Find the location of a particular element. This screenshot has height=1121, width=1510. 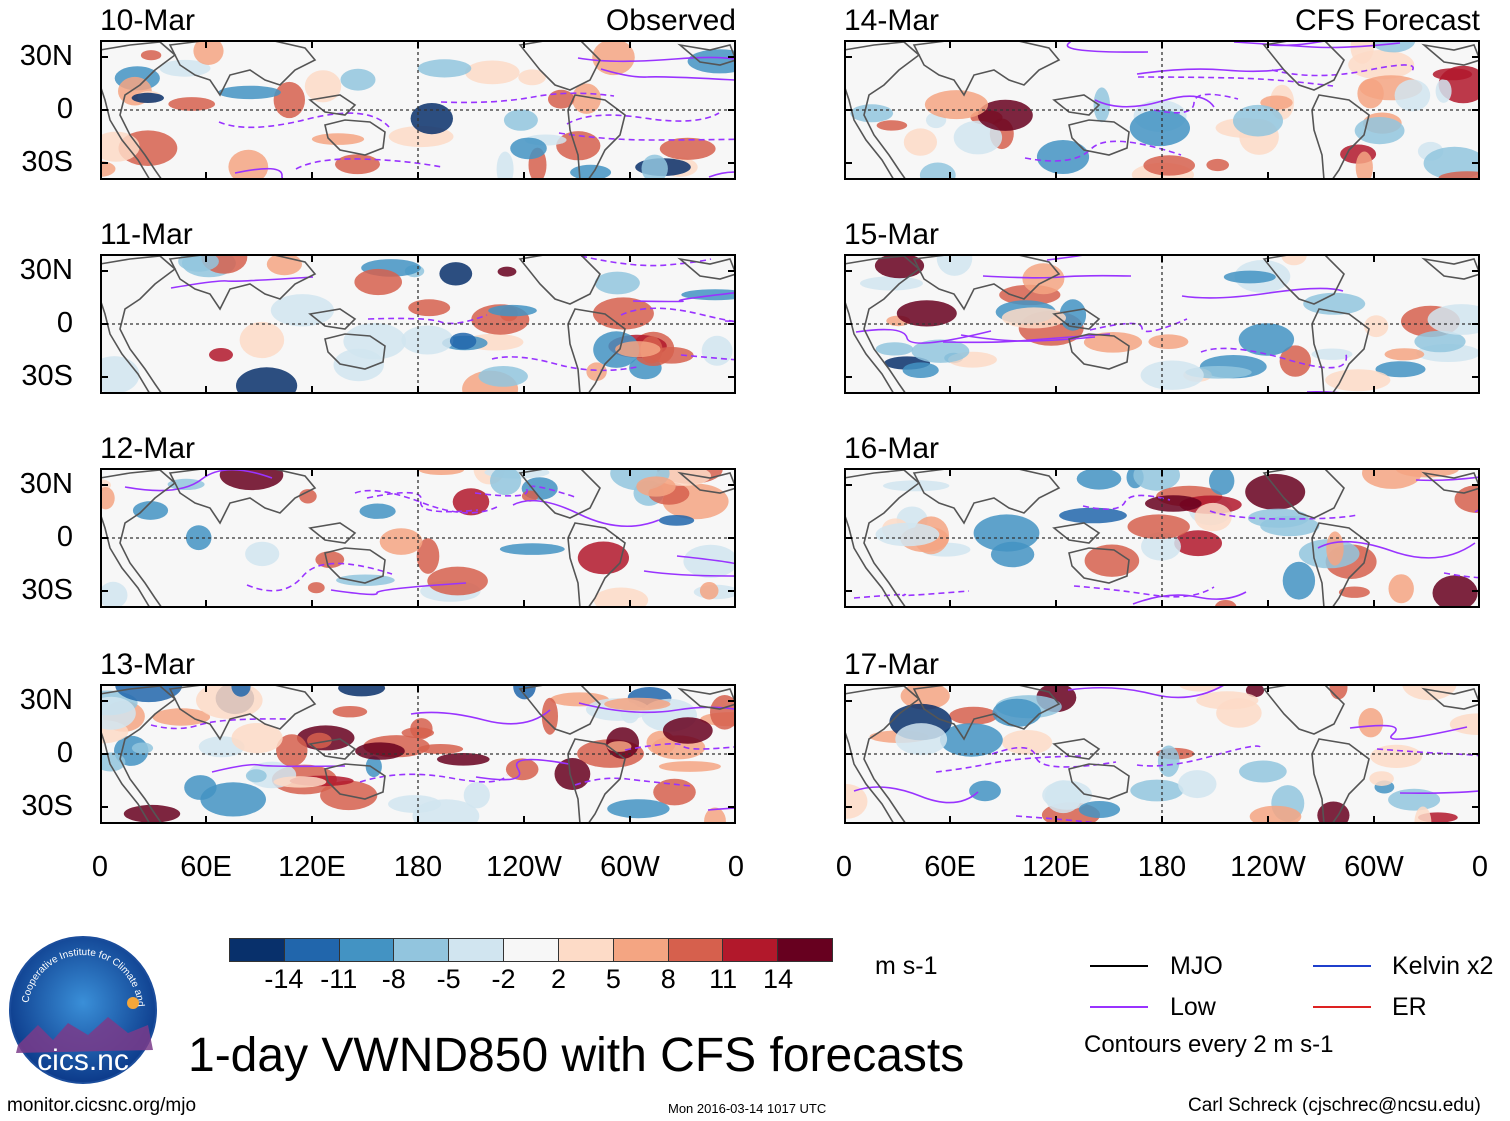

colorbar-tick-label: 11 is located at coordinates (723, 979).